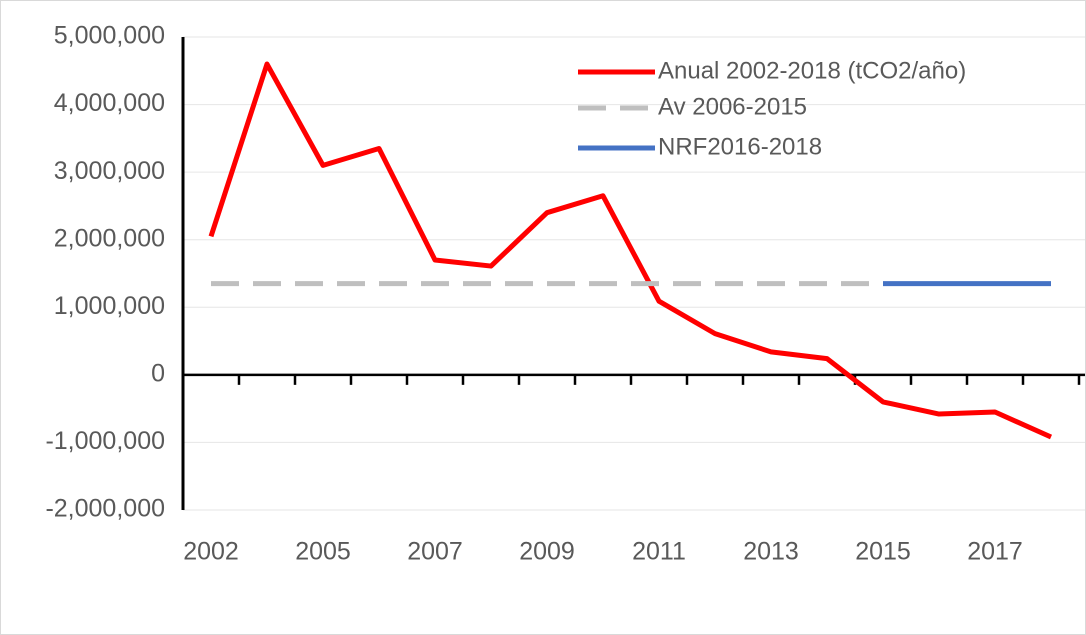 The image size is (1086, 635). I want to click on x-tick-label: 2017, so click(995, 552).